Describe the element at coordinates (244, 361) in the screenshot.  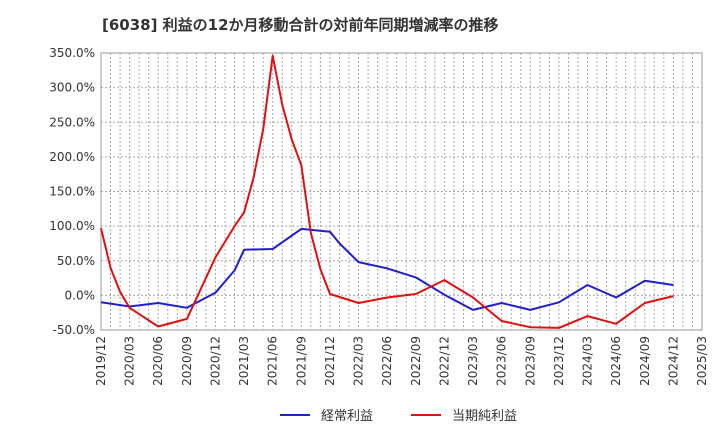
I see `x-tick-label: 2021/03` at that location.